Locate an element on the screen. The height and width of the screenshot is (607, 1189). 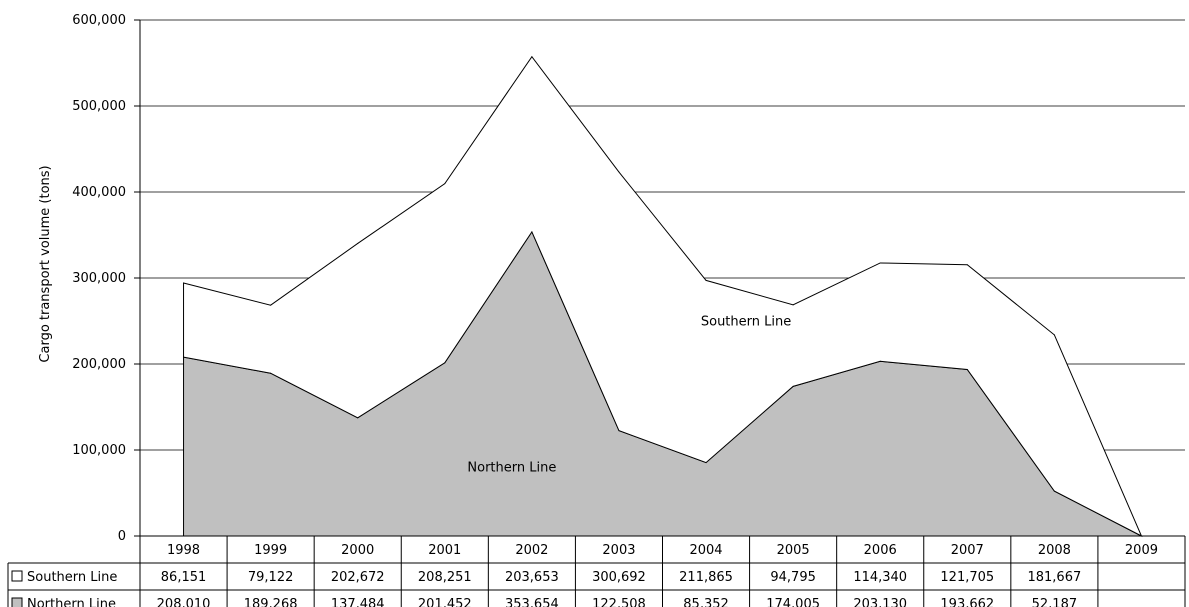
y-tick-label: 100,000 is located at coordinates (99, 450).